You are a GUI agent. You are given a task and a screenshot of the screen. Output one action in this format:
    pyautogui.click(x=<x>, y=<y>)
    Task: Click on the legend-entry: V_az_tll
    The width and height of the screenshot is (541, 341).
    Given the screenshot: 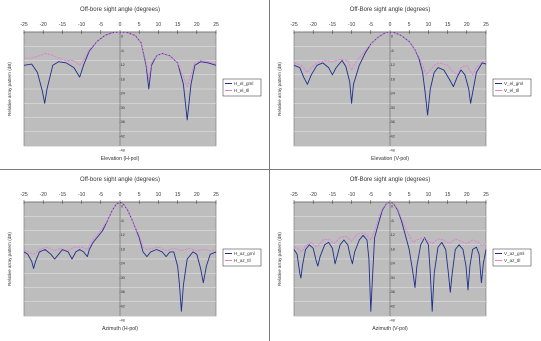 What is the action you would take?
    pyautogui.click(x=512, y=260)
    